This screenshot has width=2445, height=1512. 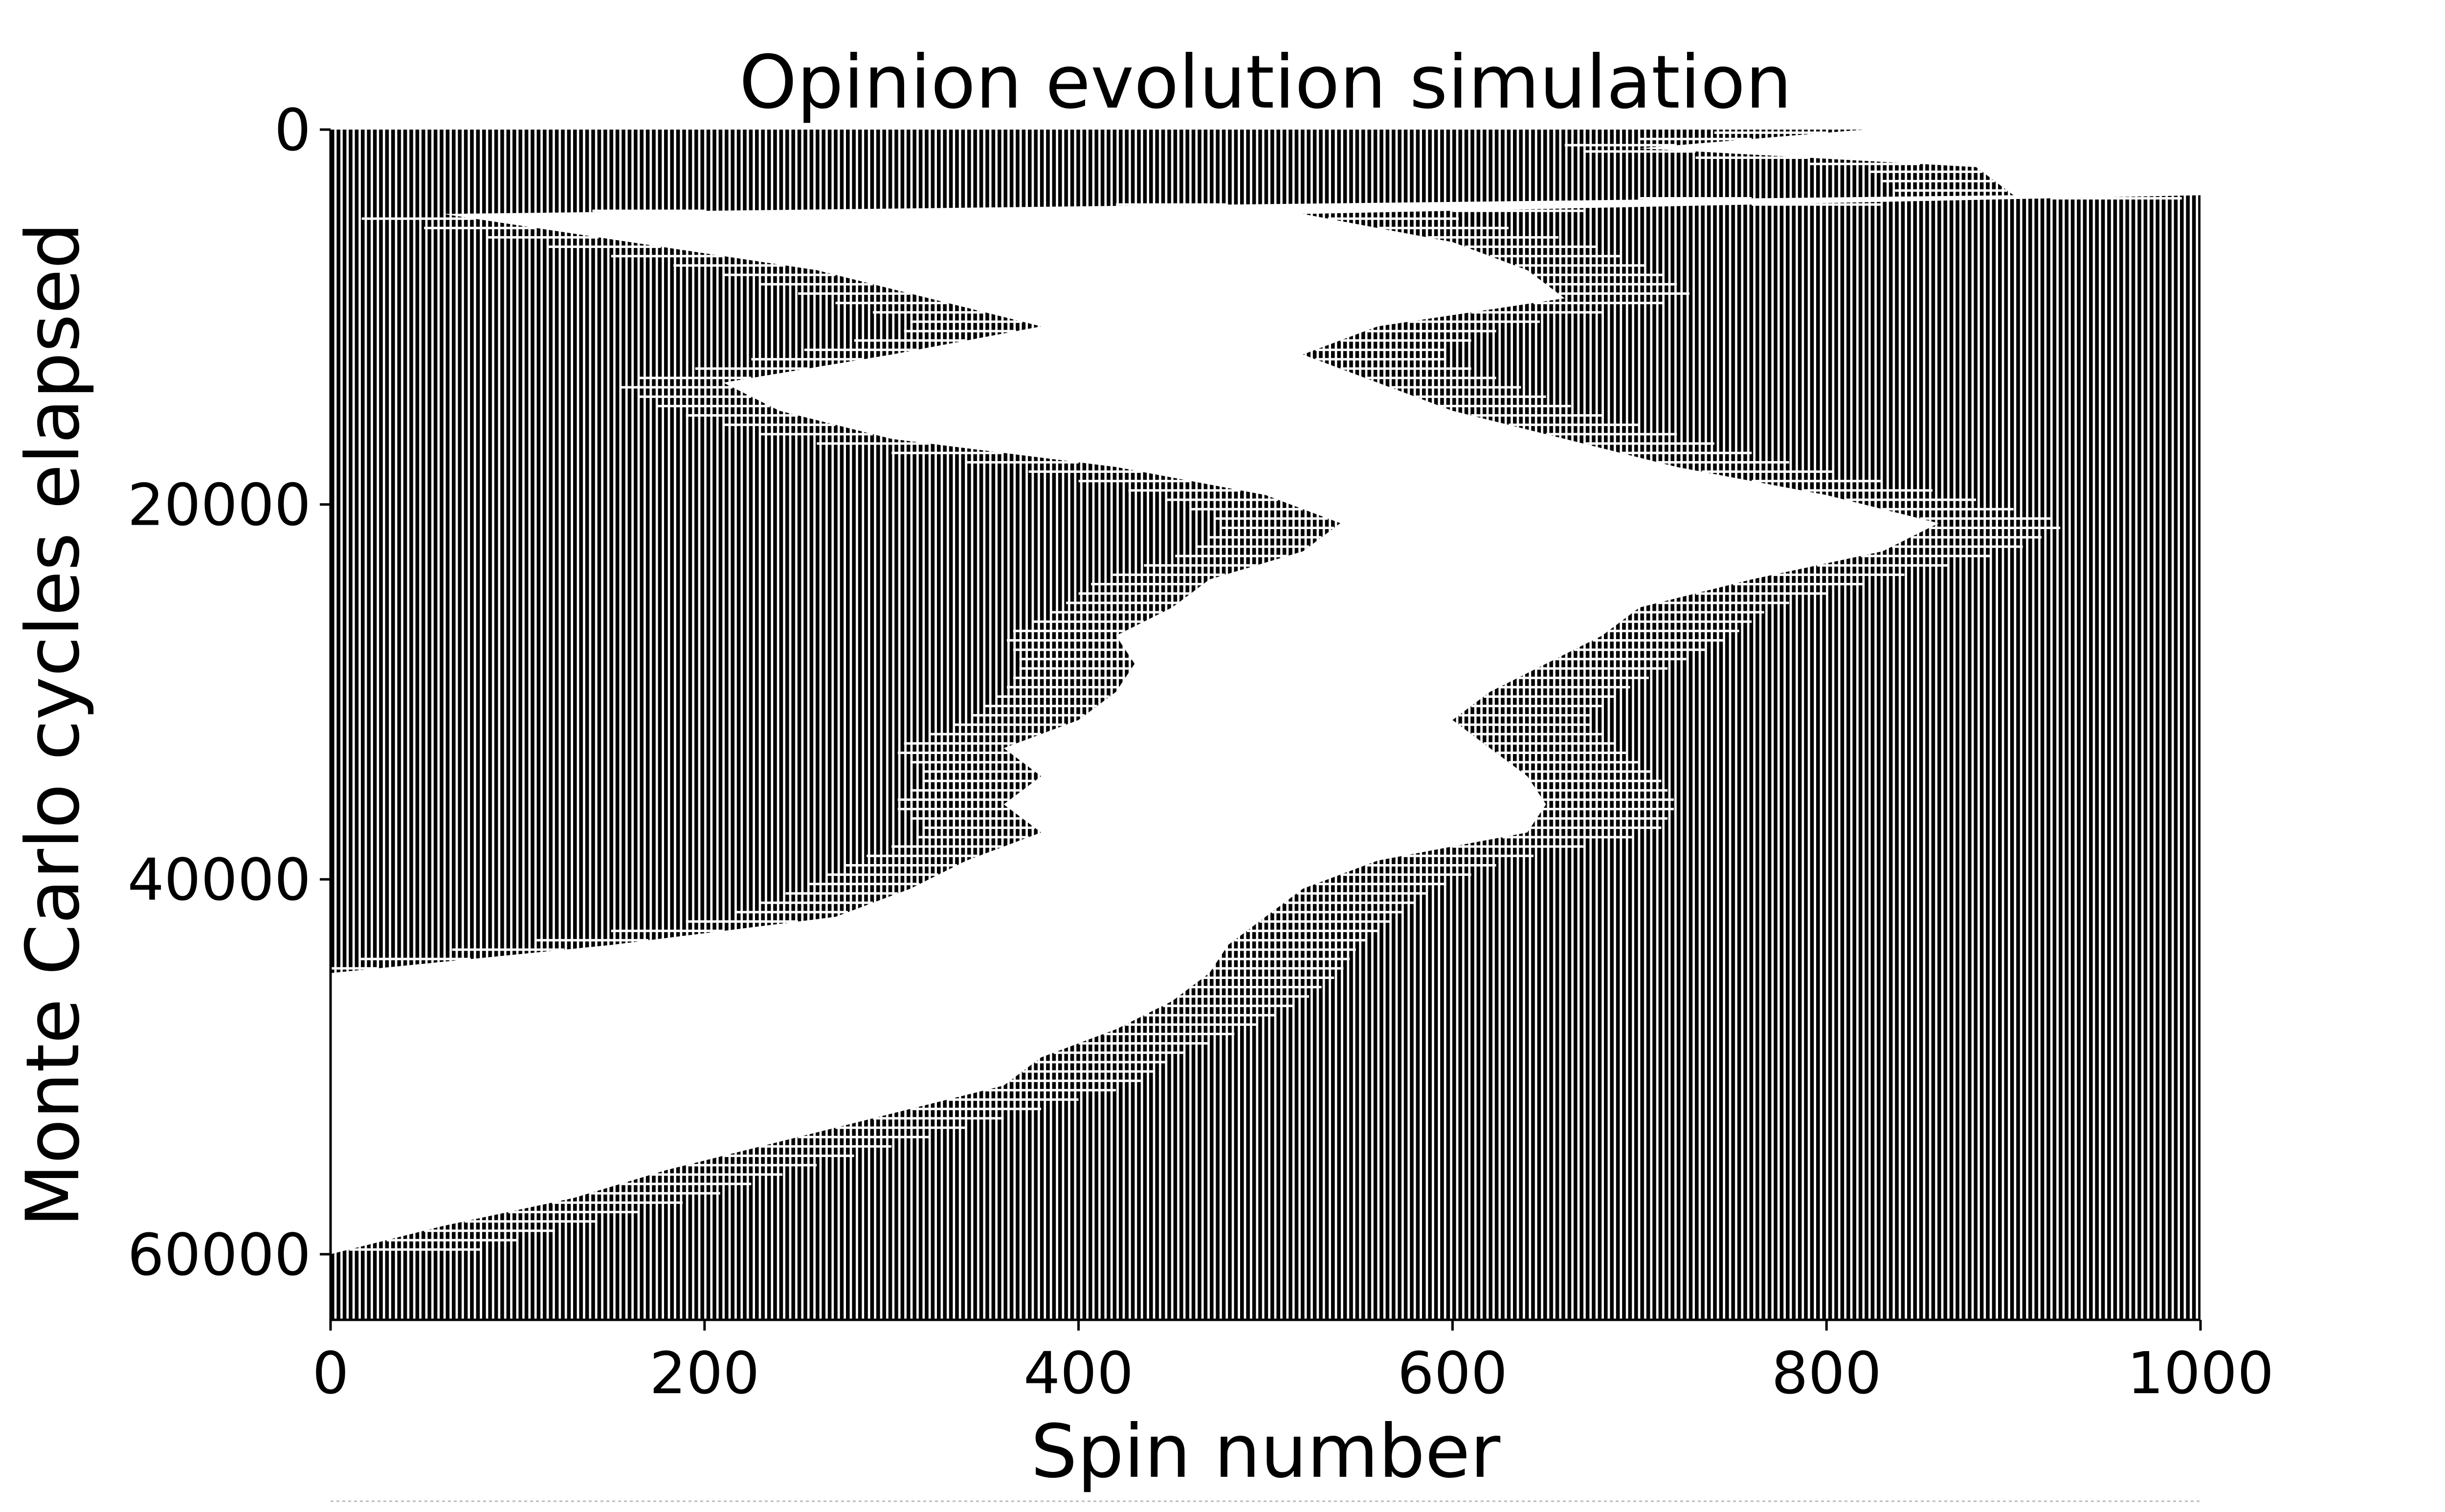 I want to click on x-tick-label: 400, so click(x=1078, y=1373).